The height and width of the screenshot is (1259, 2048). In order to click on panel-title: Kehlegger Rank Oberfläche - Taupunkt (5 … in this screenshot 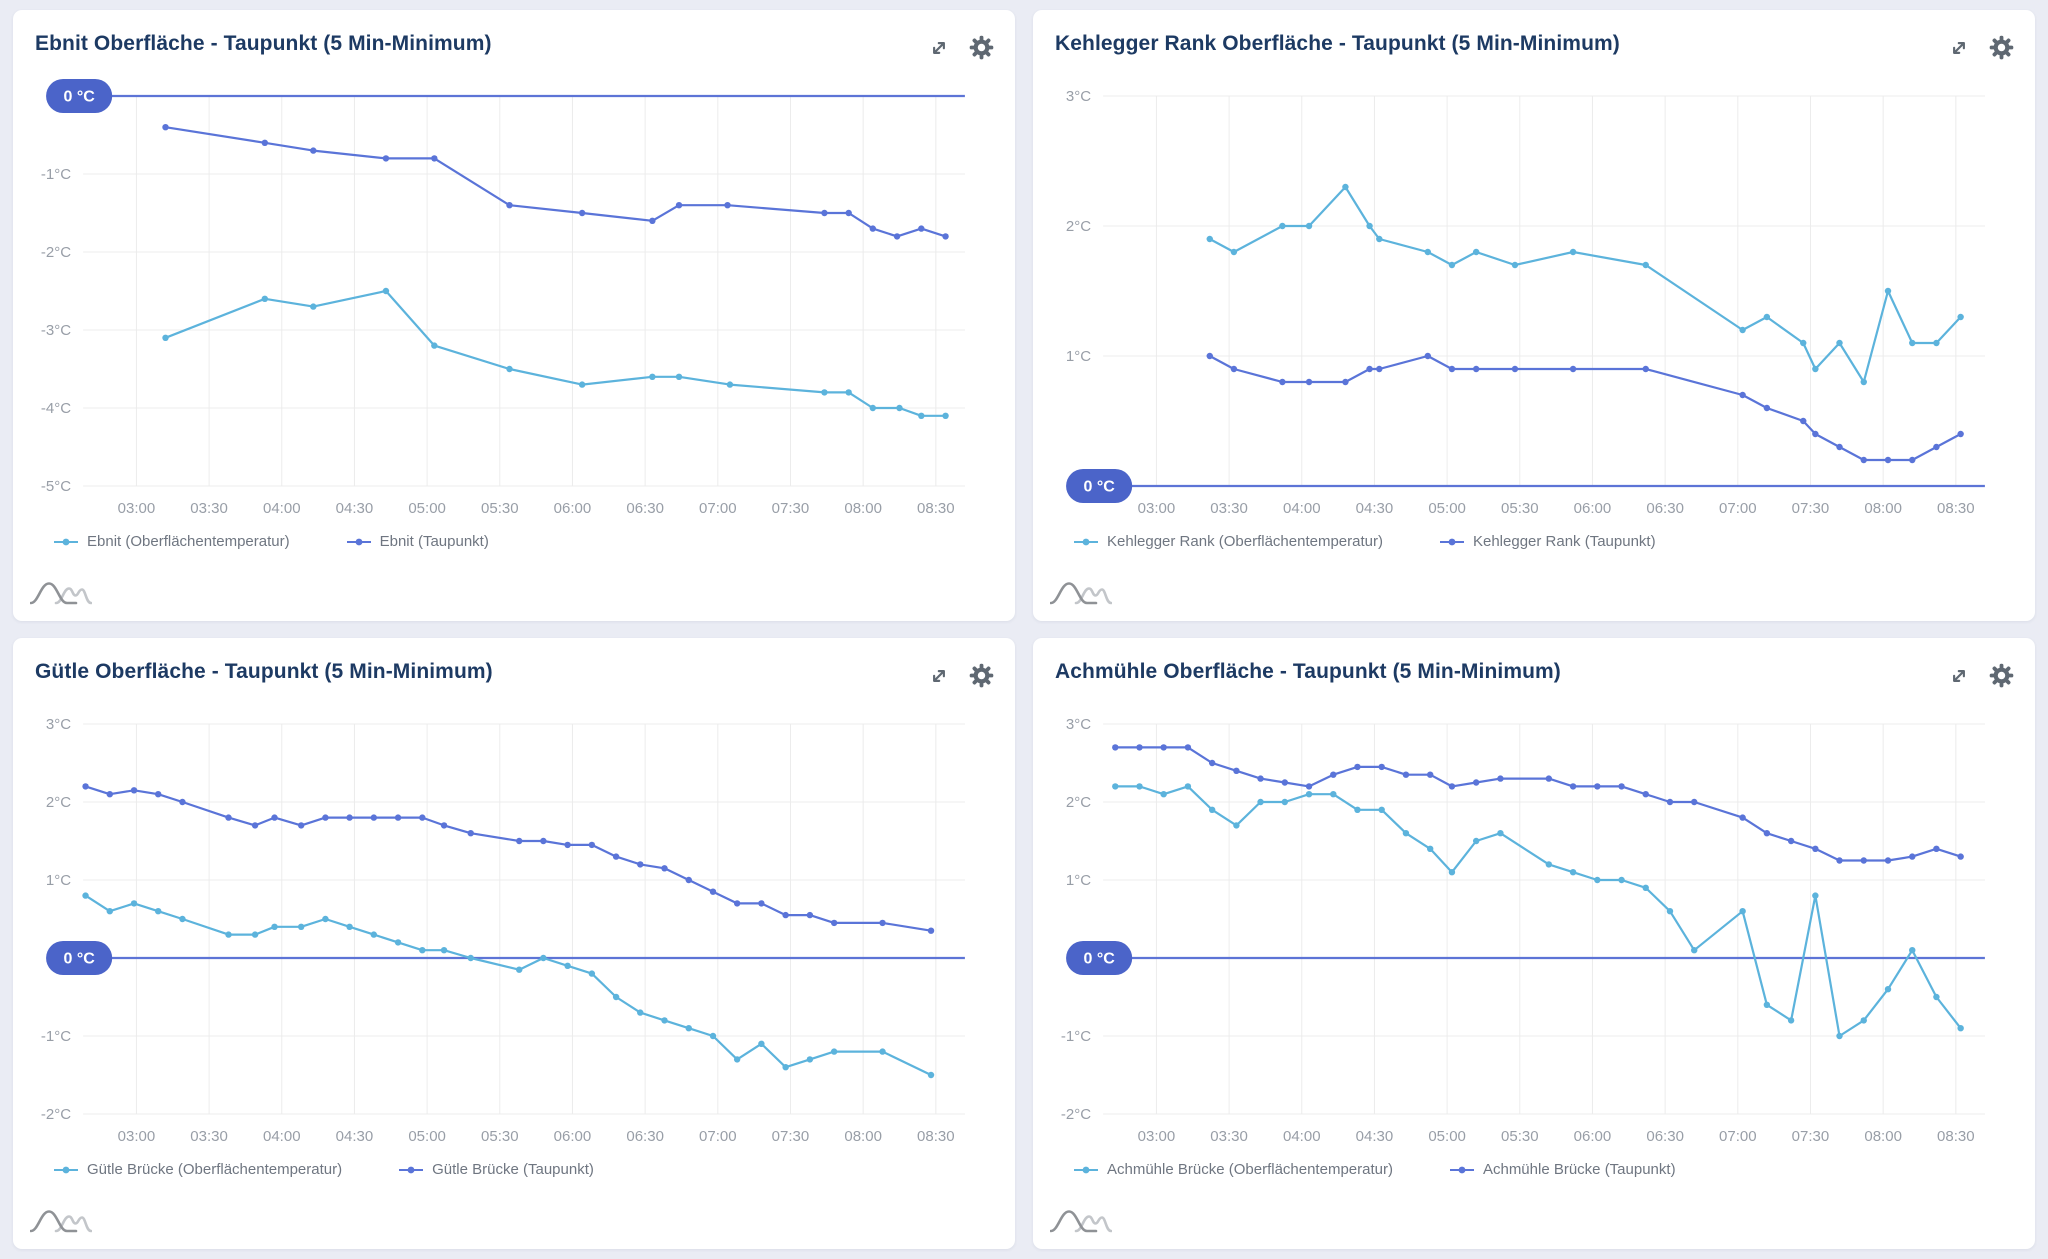, I will do `click(1337, 43)`.